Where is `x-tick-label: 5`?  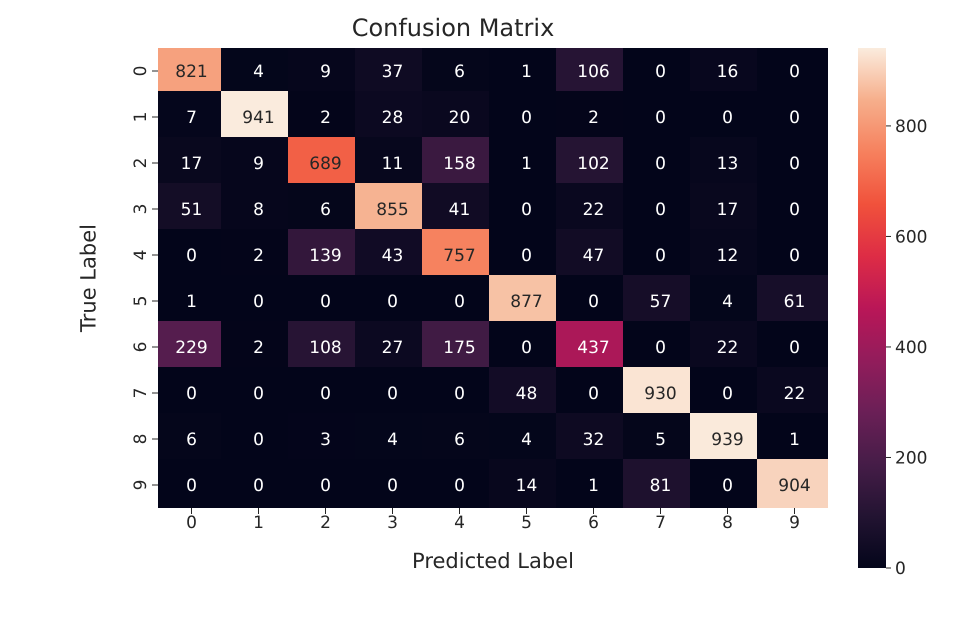 x-tick-label: 5 is located at coordinates (526, 523).